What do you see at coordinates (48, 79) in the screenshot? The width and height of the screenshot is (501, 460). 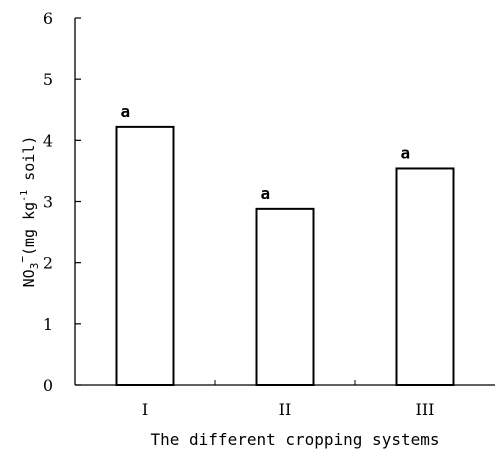 I see `y-tick-label: 5` at bounding box center [48, 79].